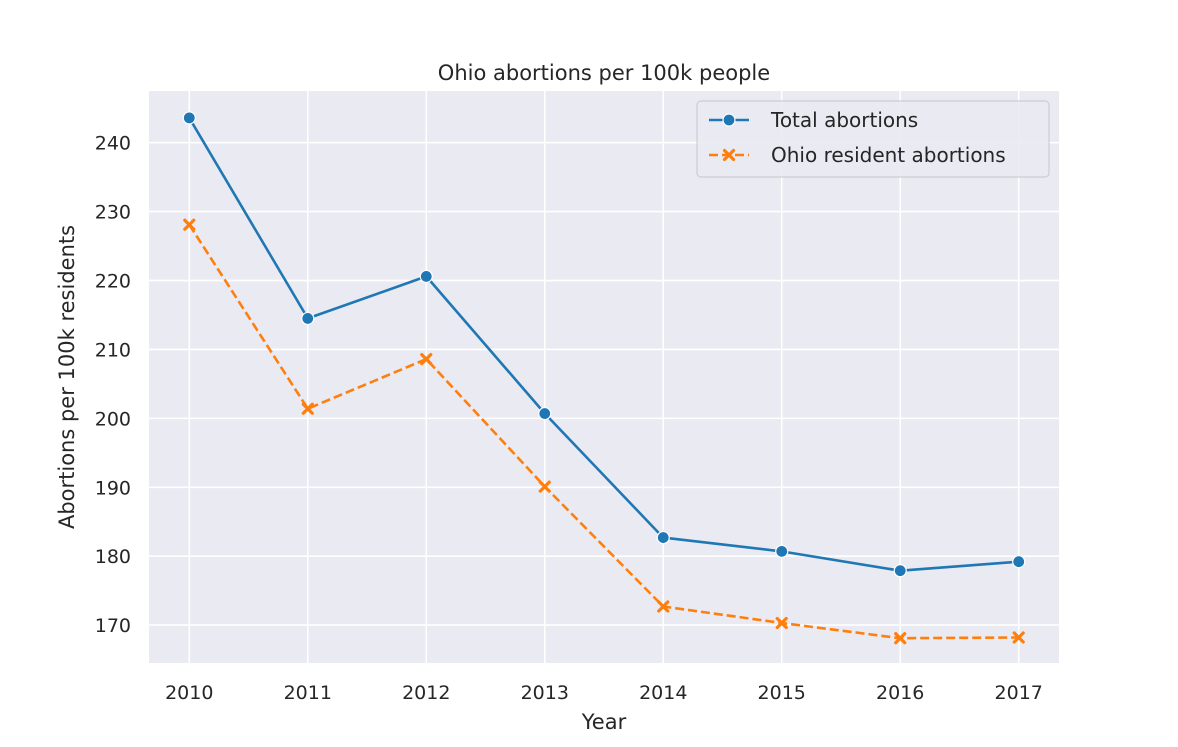 This screenshot has width=1178, height=747. I want to click on y-tick-label: 180, so click(113, 557).